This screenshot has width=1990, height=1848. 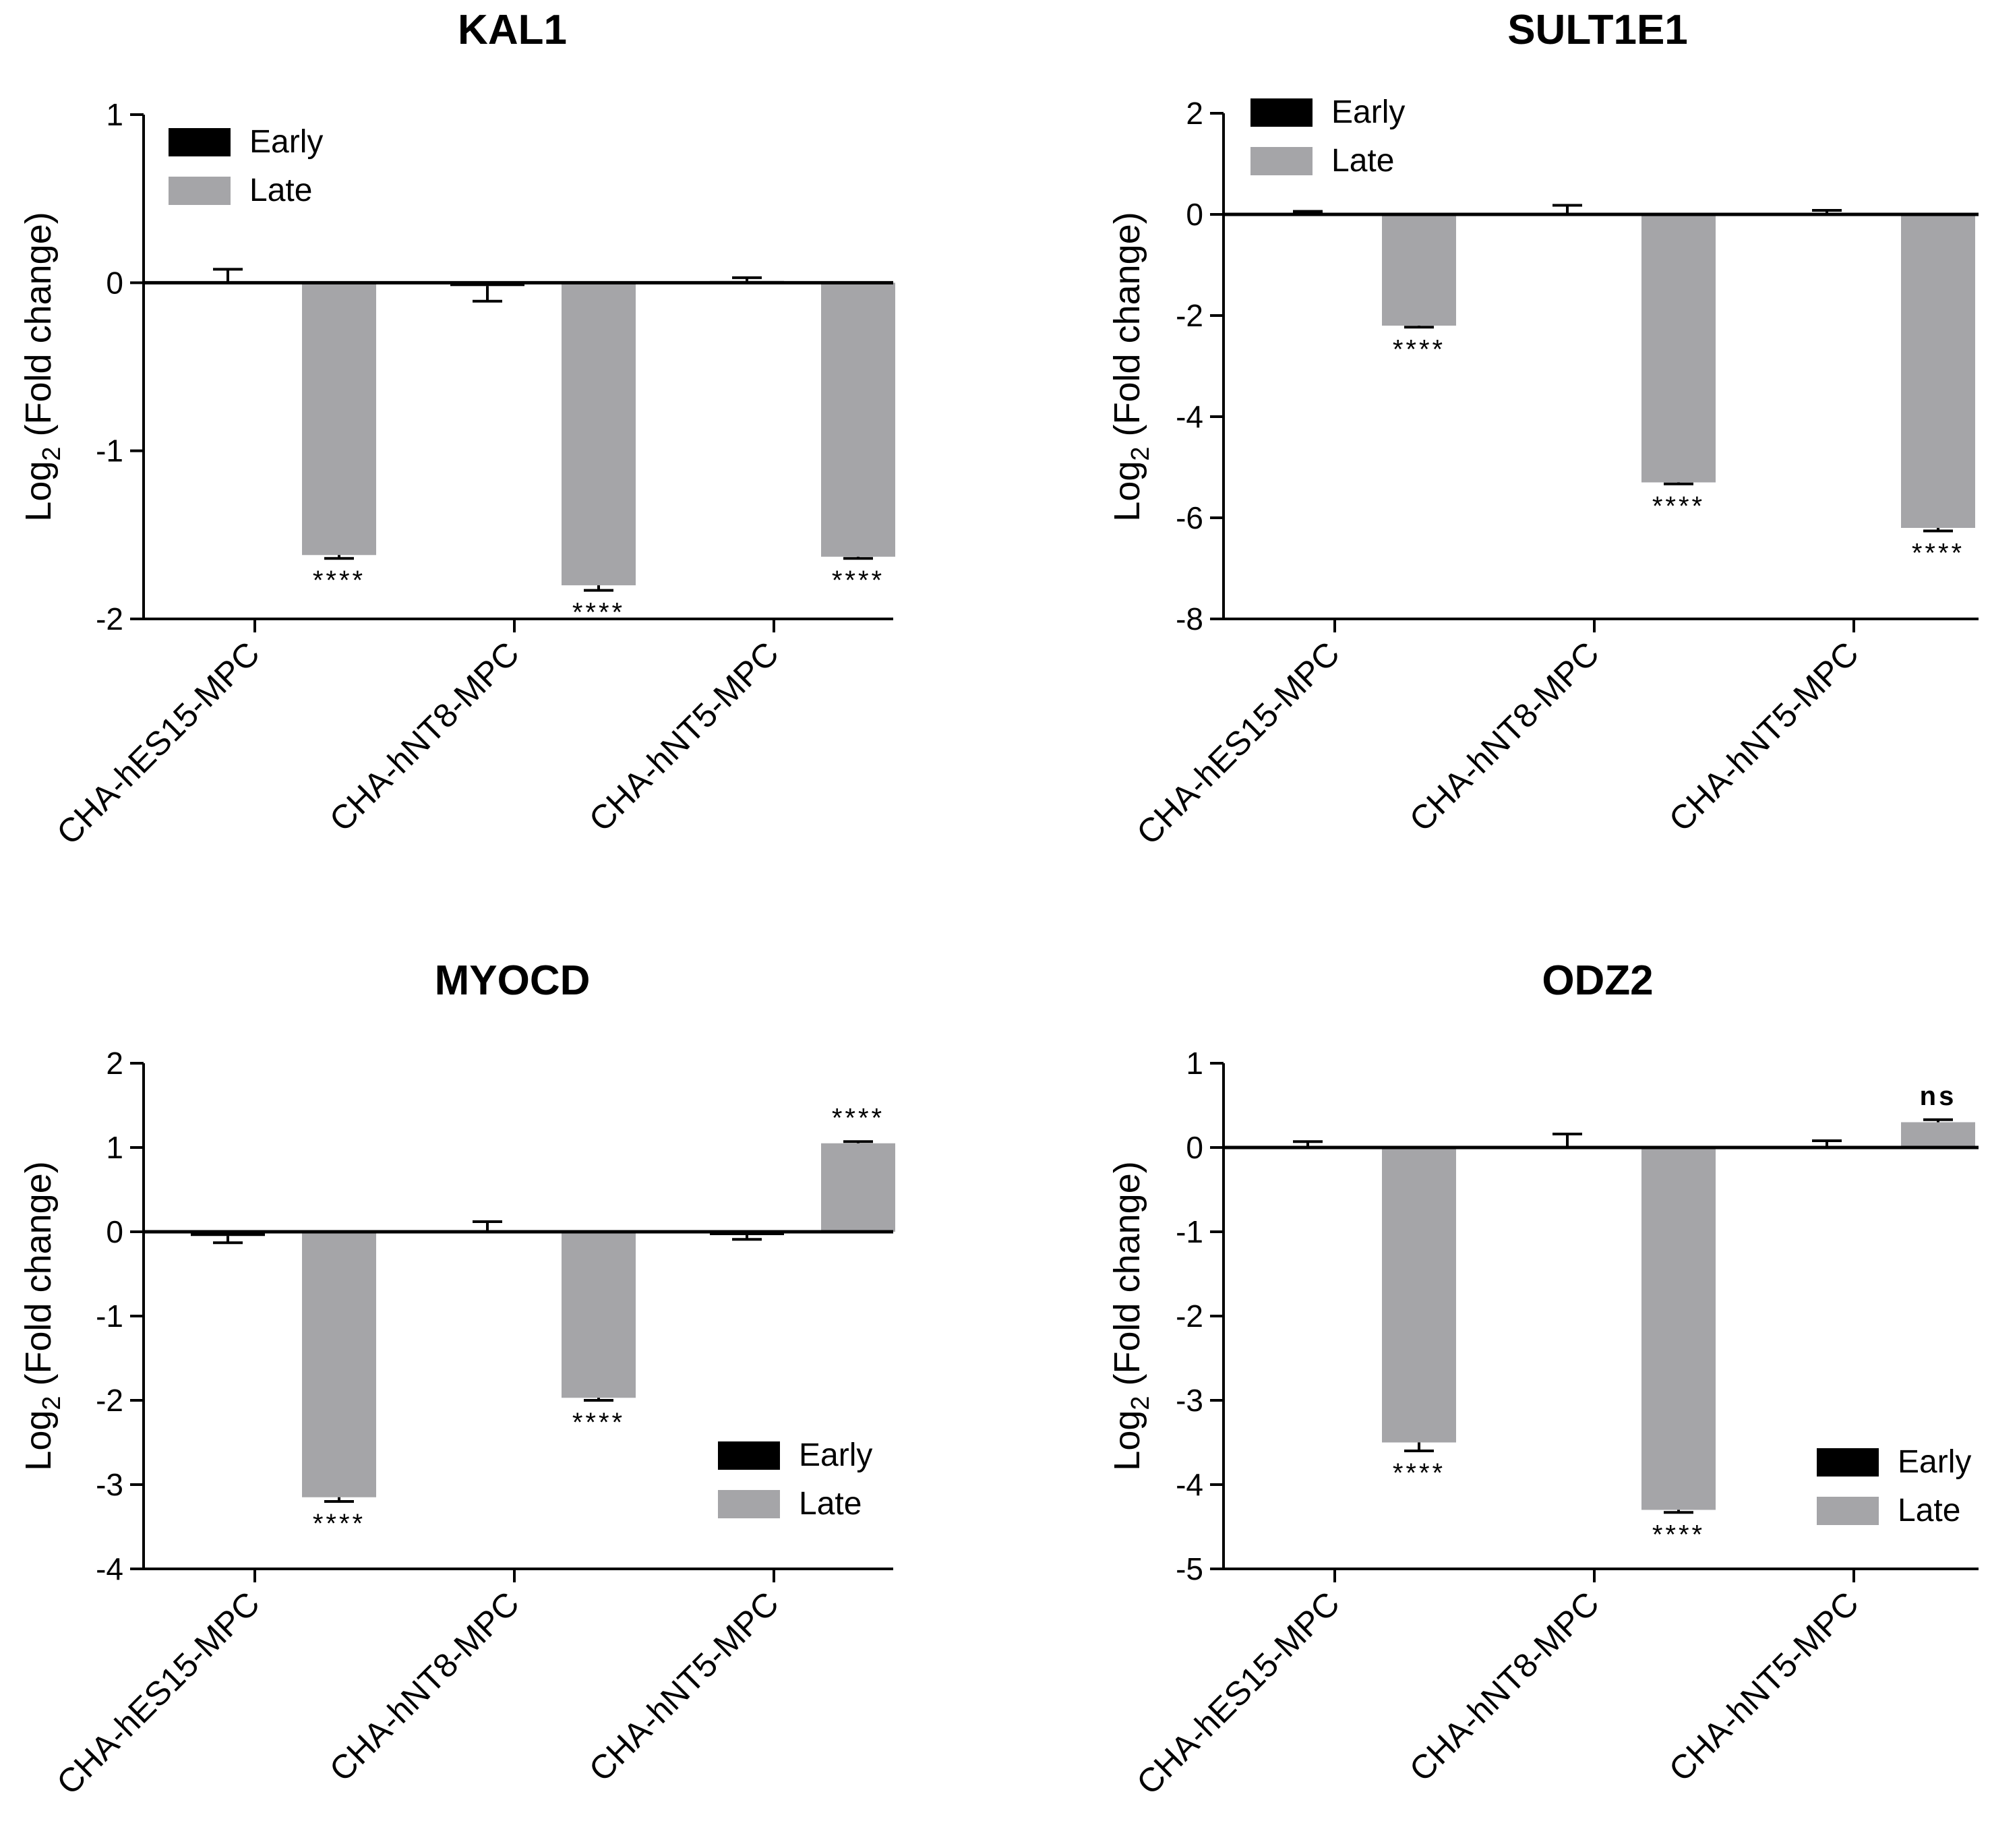 I want to click on y-tick-label: -8, so click(x=1189, y=618).